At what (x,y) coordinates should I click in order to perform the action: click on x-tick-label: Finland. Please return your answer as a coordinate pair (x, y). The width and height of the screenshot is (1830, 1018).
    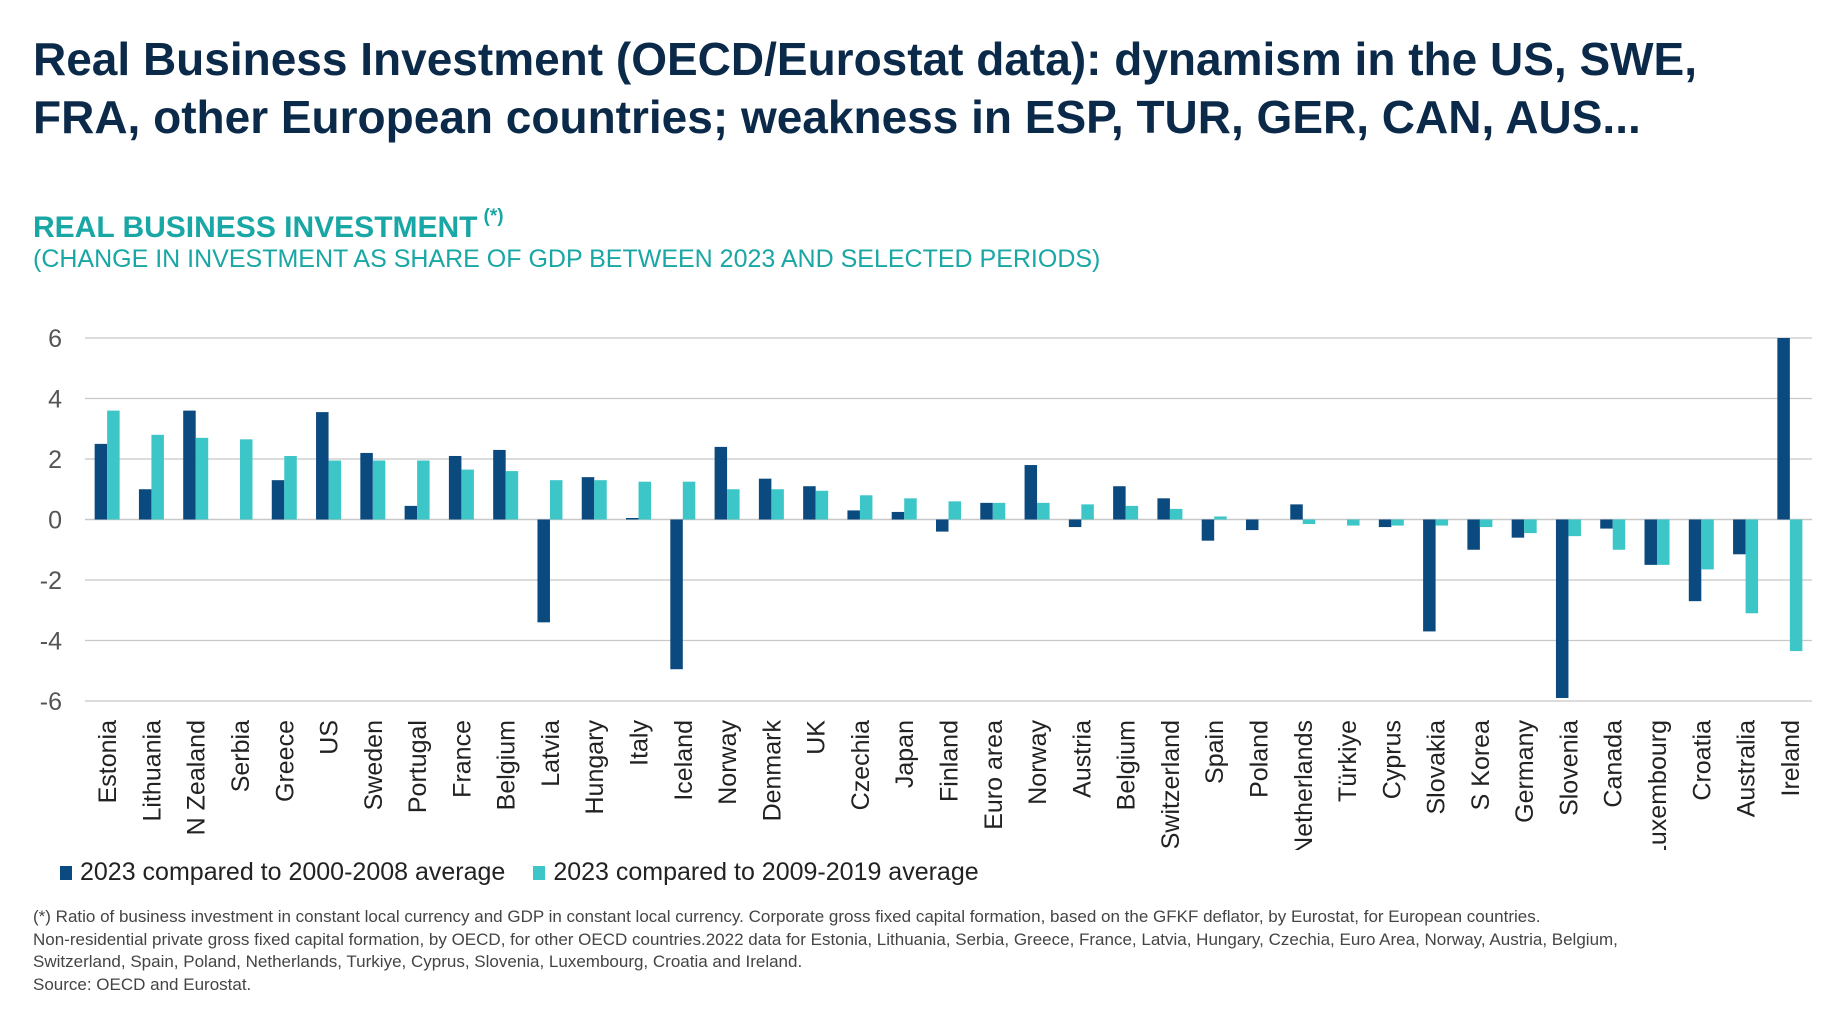
    Looking at the image, I should click on (950, 761).